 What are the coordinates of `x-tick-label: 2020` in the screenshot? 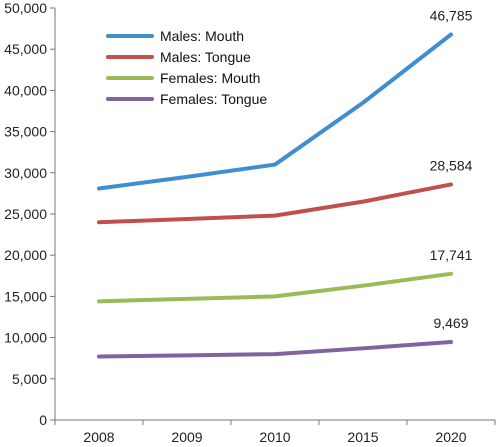 It's located at (450, 437).